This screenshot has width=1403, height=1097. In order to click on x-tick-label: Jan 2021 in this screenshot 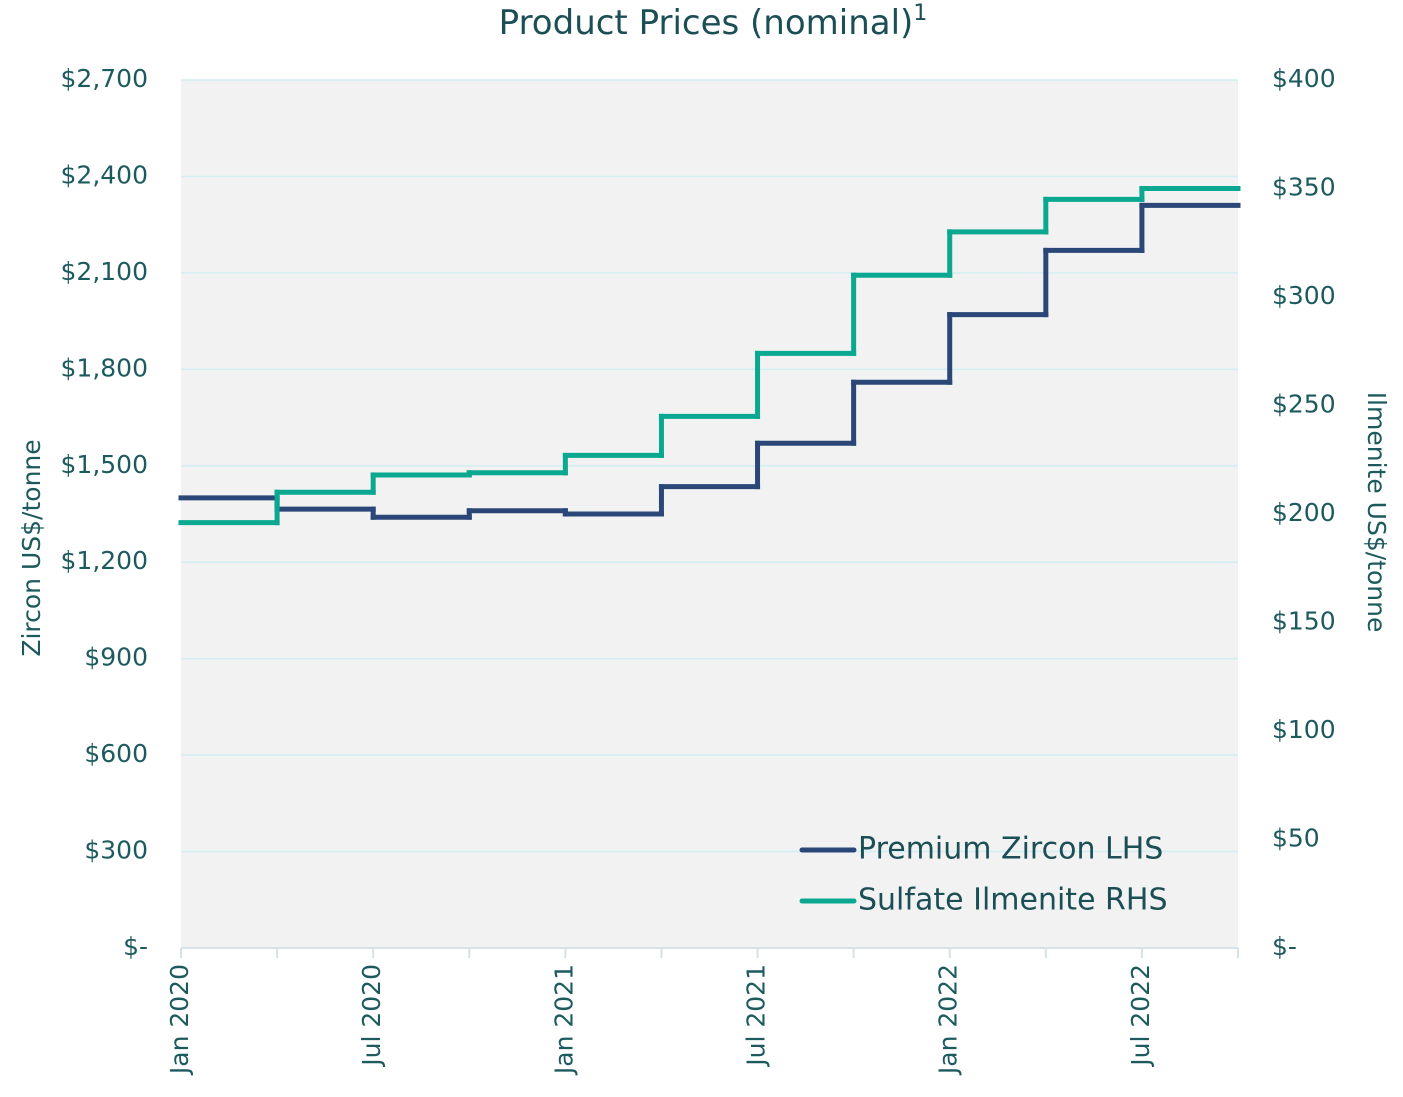, I will do `click(563, 1020)`.